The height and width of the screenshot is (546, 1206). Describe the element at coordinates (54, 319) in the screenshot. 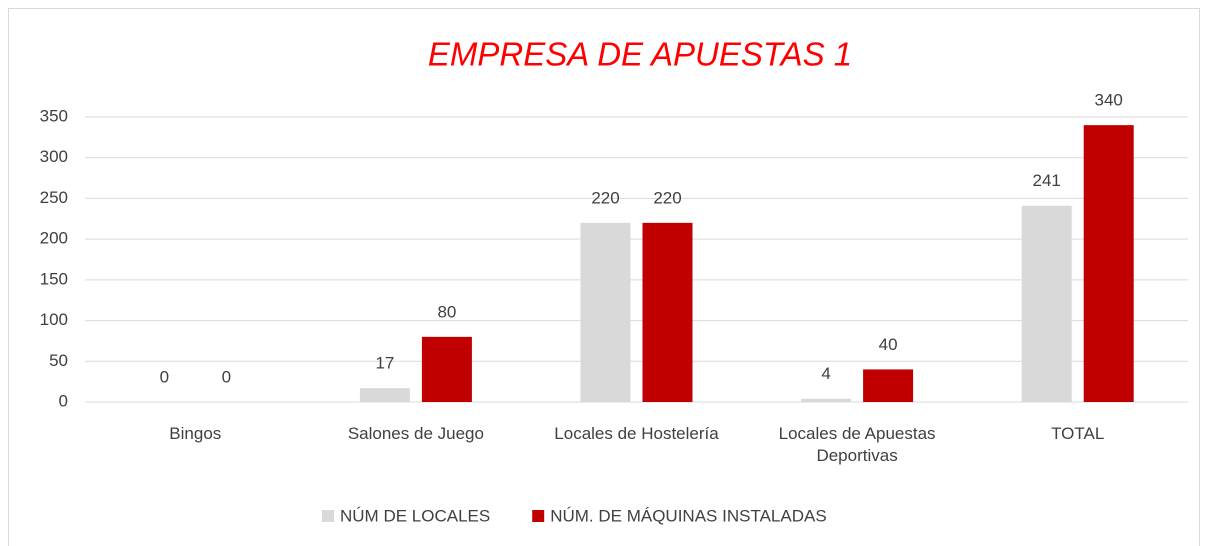

I see `y-tick-label: 100` at that location.